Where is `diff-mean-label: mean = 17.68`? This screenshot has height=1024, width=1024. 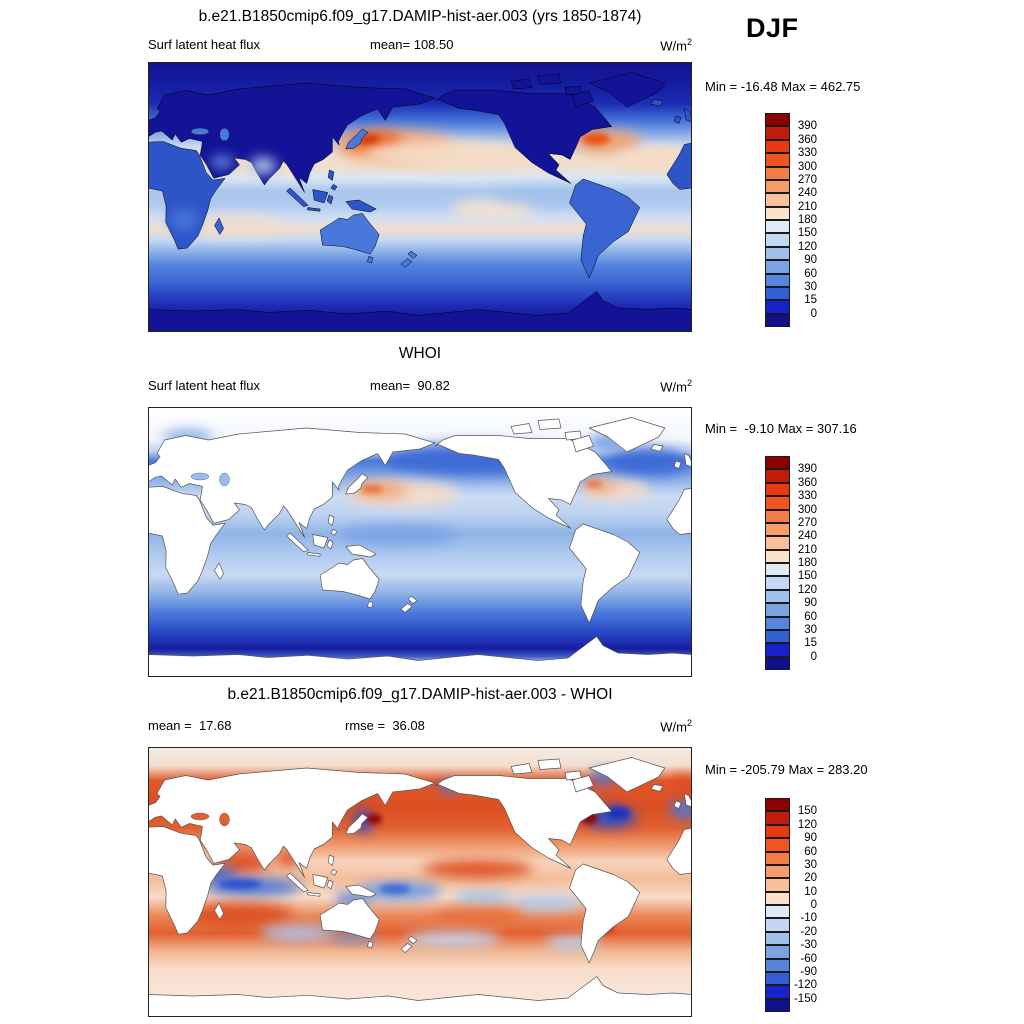
diff-mean-label: mean = 17.68 is located at coordinates (190, 725).